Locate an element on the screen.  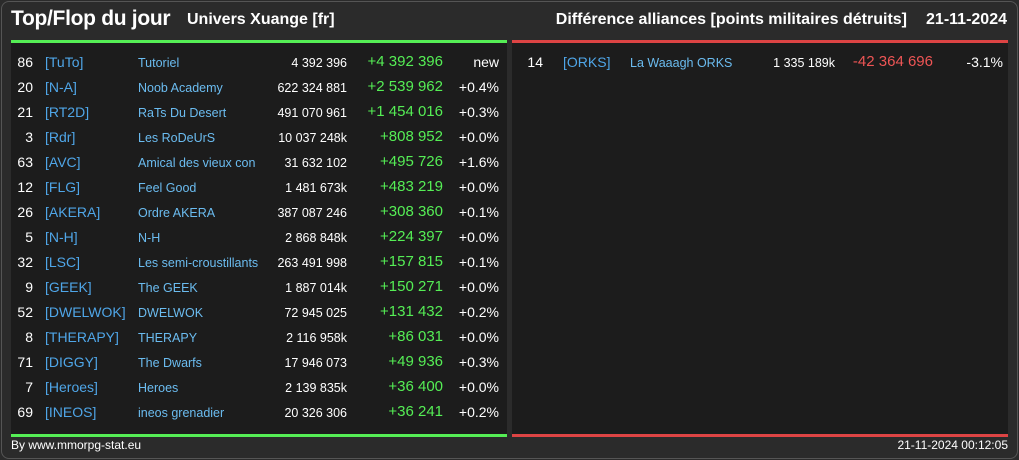
diff-cell: +2 539 962 is located at coordinates (405, 86).